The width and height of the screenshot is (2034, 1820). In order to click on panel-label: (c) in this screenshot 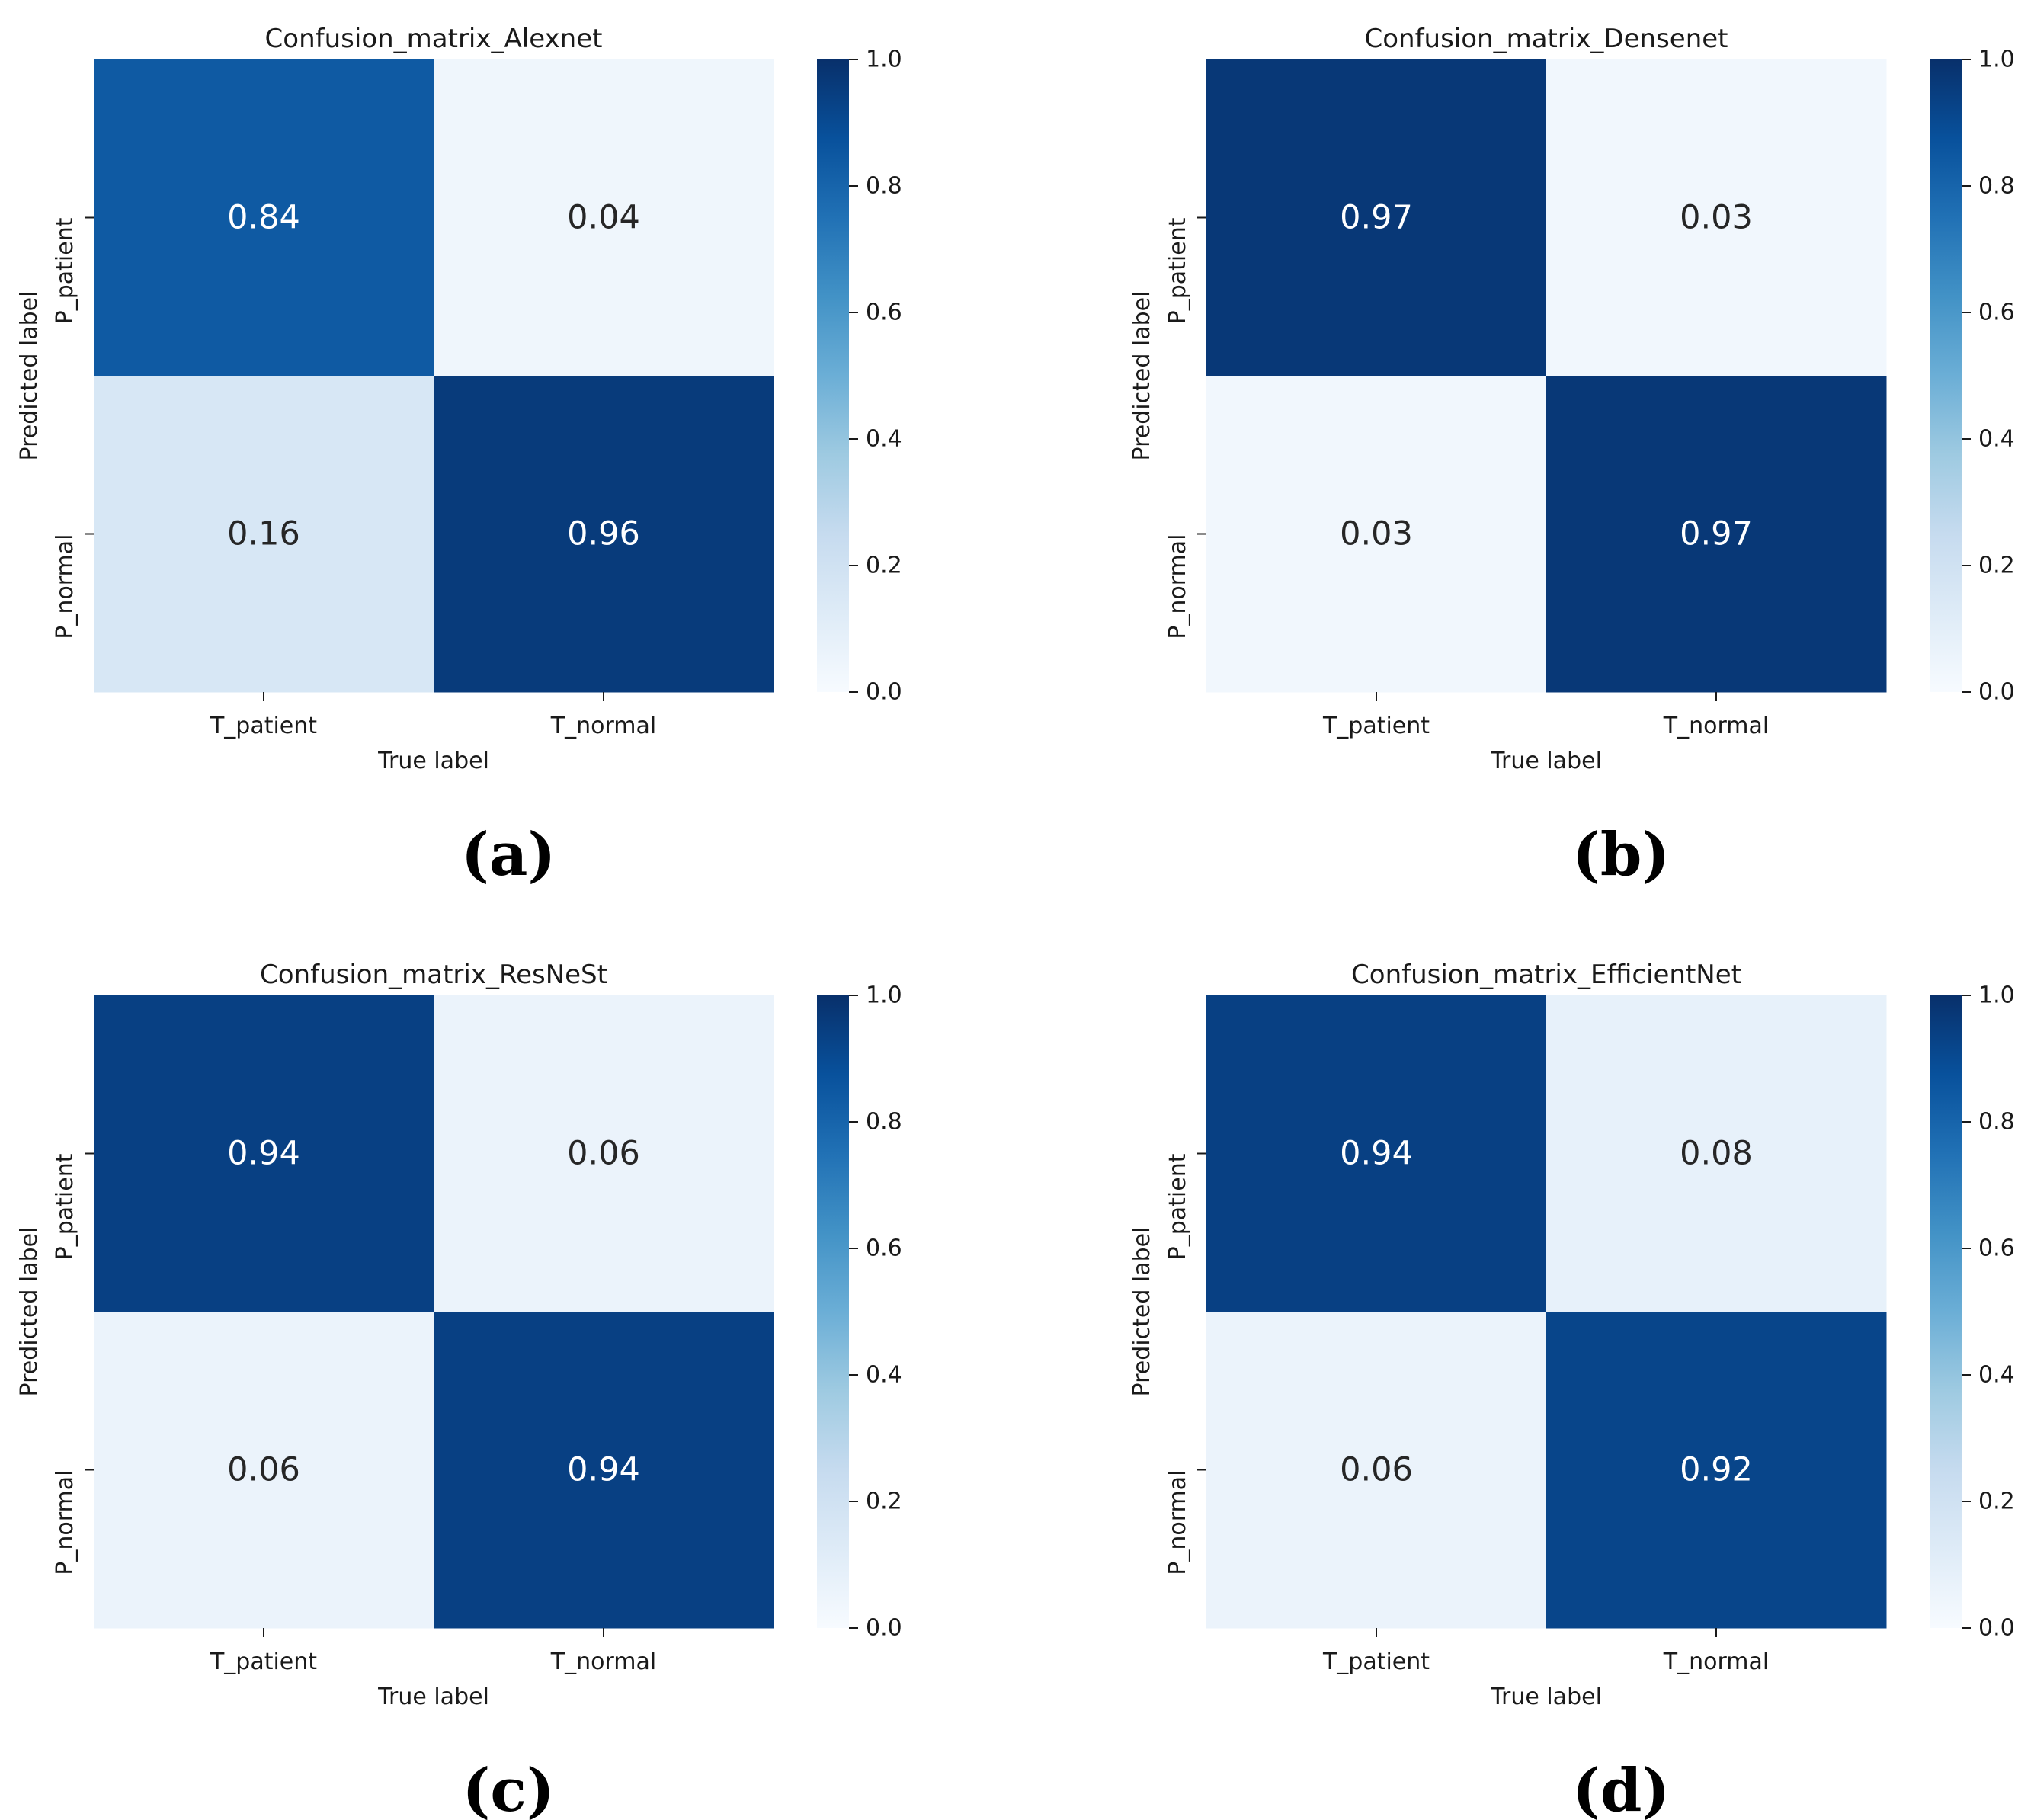, I will do `click(508, 1788)`.